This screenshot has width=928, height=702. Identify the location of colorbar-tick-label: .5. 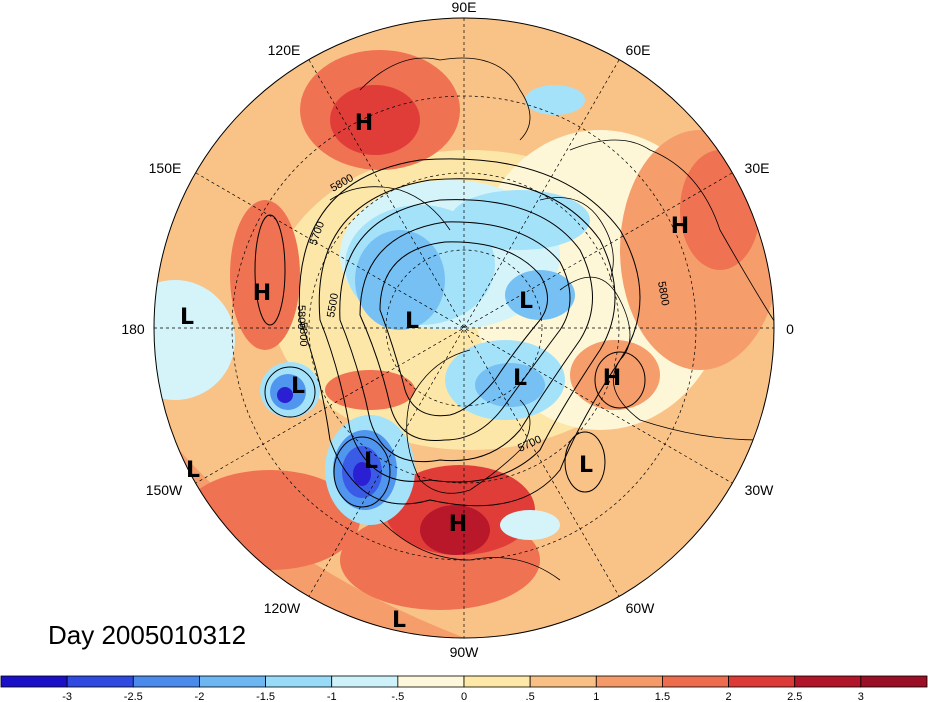
(530, 696).